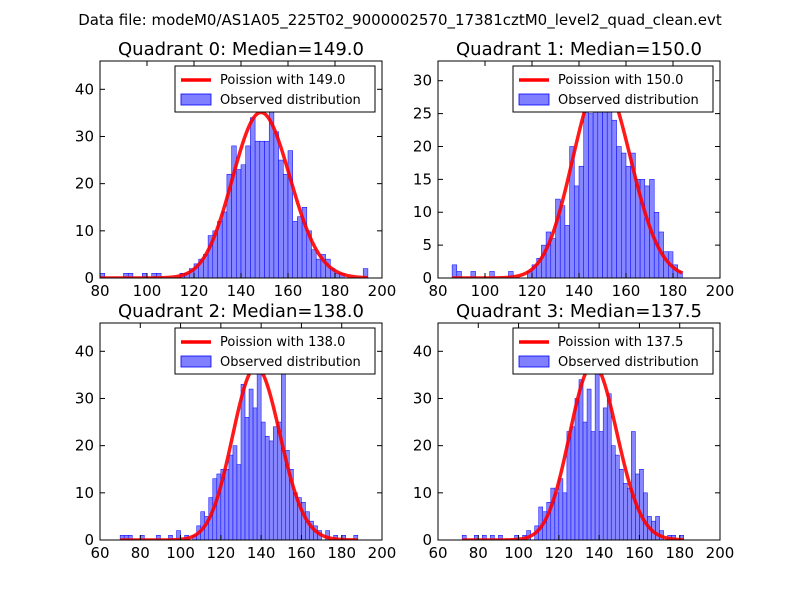 Image resolution: width=800 pixels, height=600 pixels. I want to click on subplot-title: Quadrant 2: Median=138.0, so click(241, 311).